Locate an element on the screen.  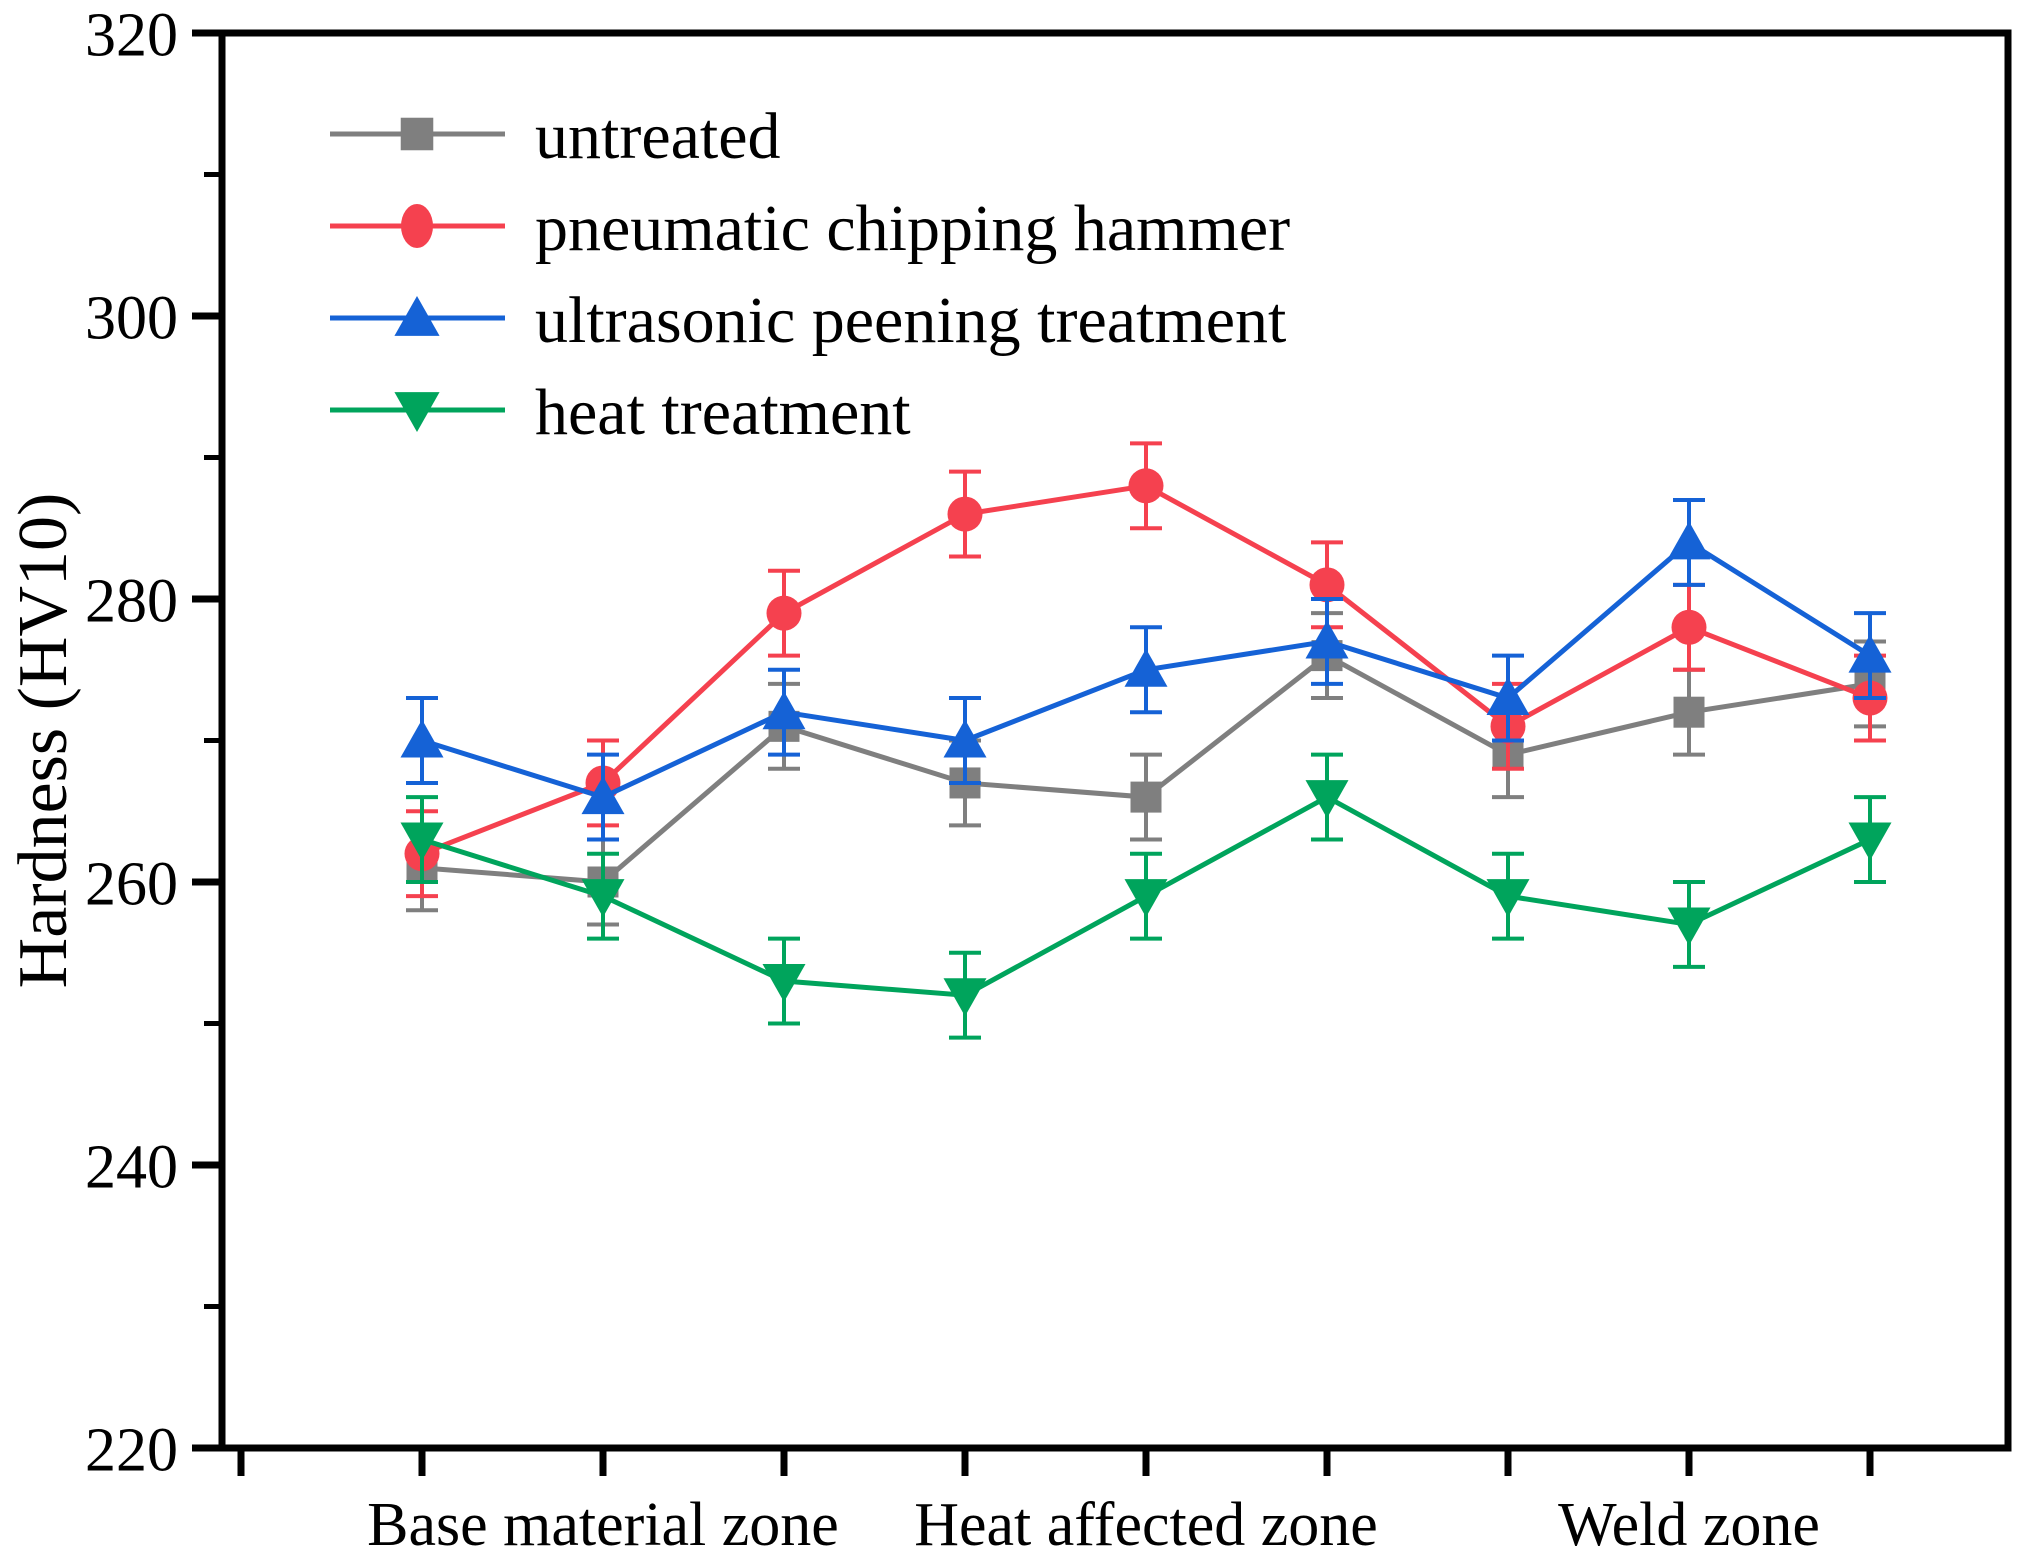
y-tick-label-240: 240 is located at coordinates (131, 1167).